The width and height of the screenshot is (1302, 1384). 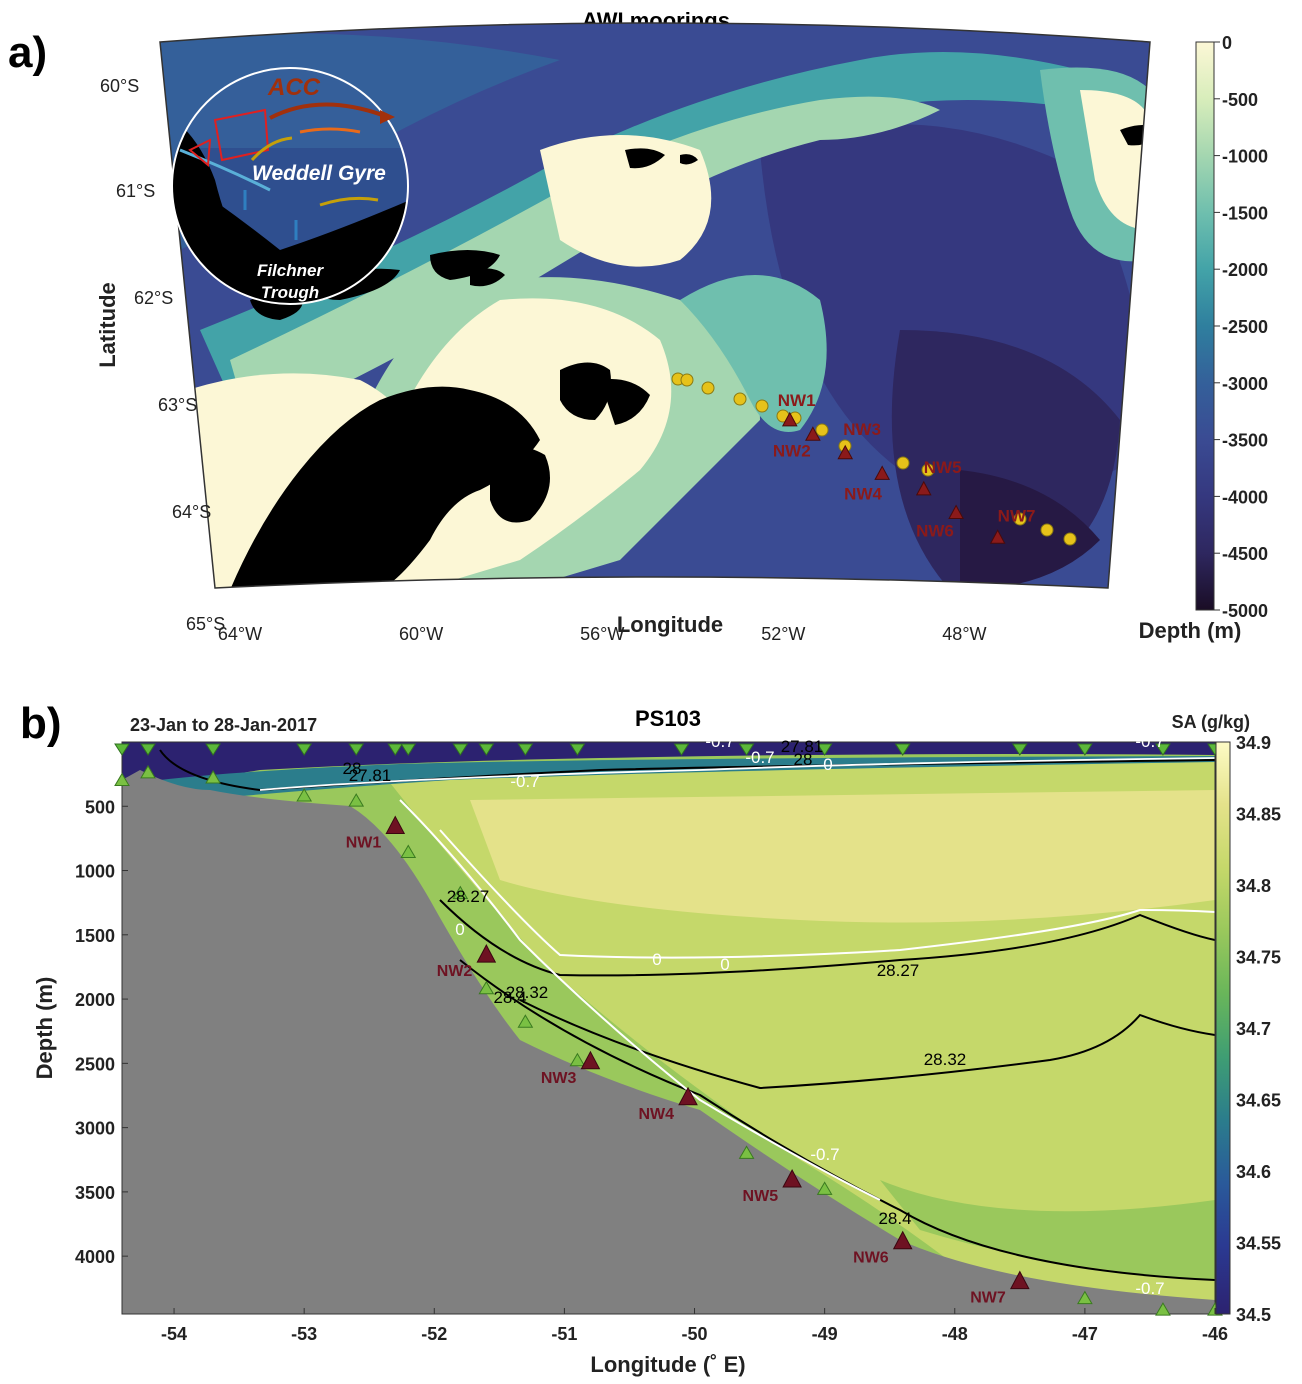 What do you see at coordinates (44, 1028) in the screenshot?
I see `panel-b-ylabel: Depth (m)` at bounding box center [44, 1028].